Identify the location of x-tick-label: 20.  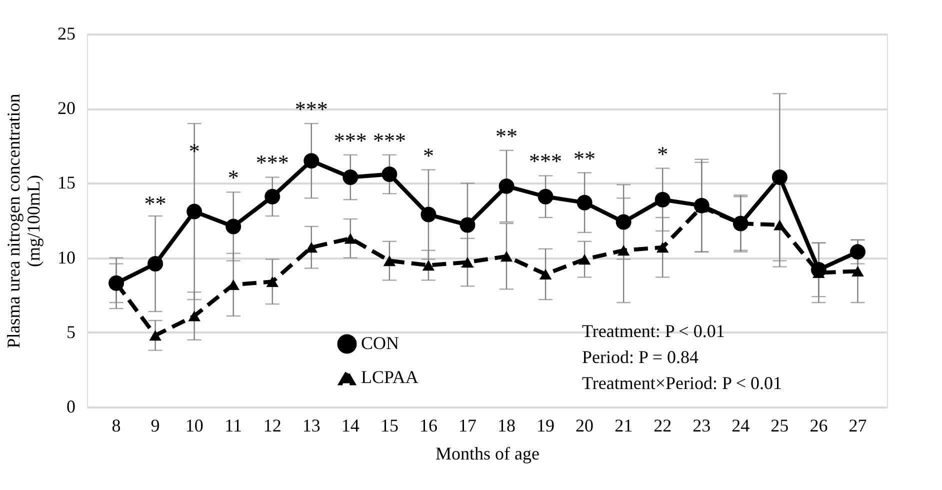
(585, 426).